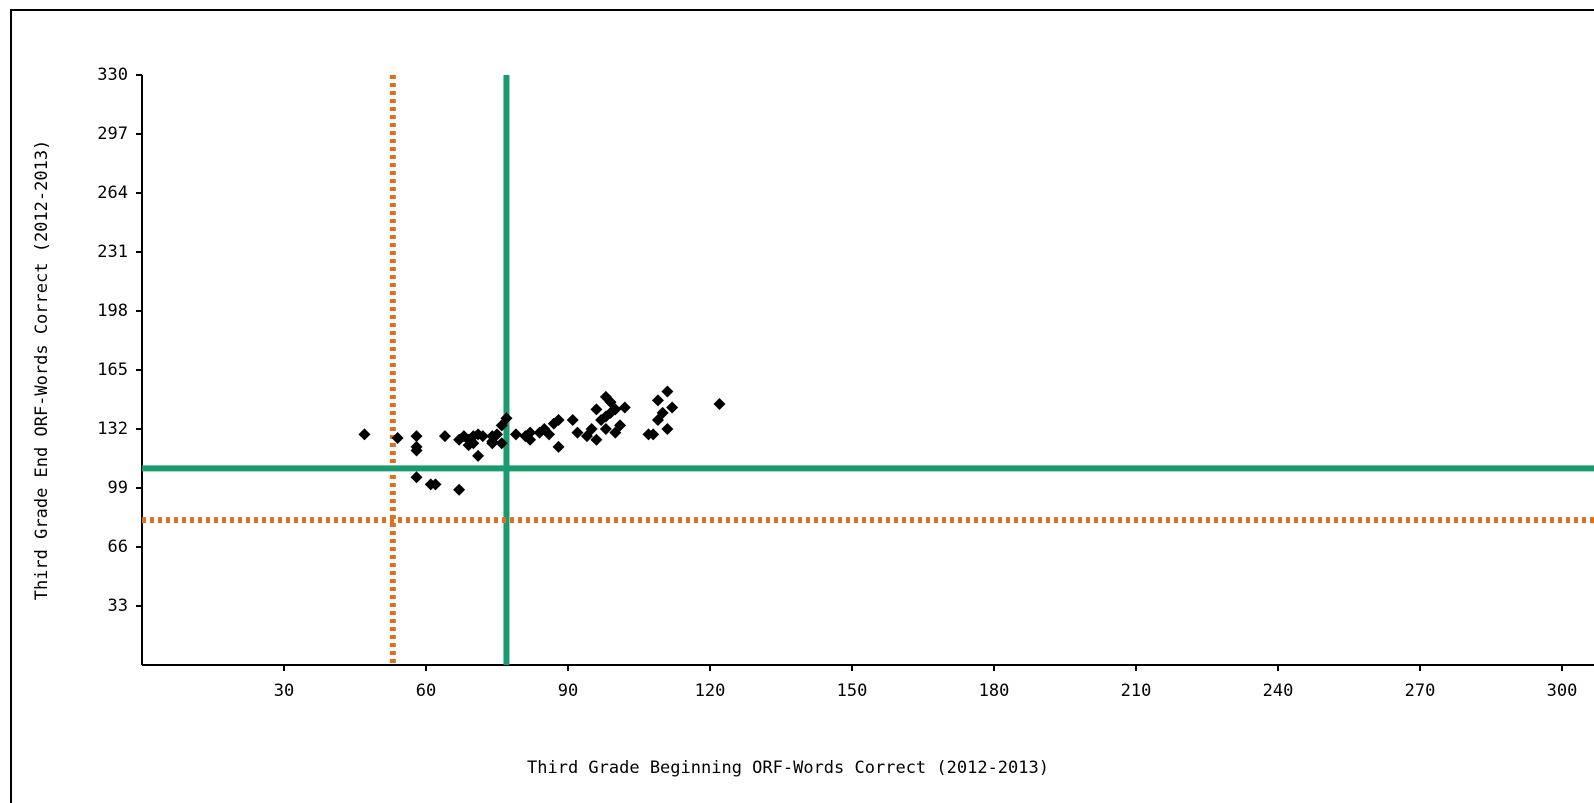 This screenshot has width=1594, height=803. I want to click on y-tick-label: 165, so click(112, 370).